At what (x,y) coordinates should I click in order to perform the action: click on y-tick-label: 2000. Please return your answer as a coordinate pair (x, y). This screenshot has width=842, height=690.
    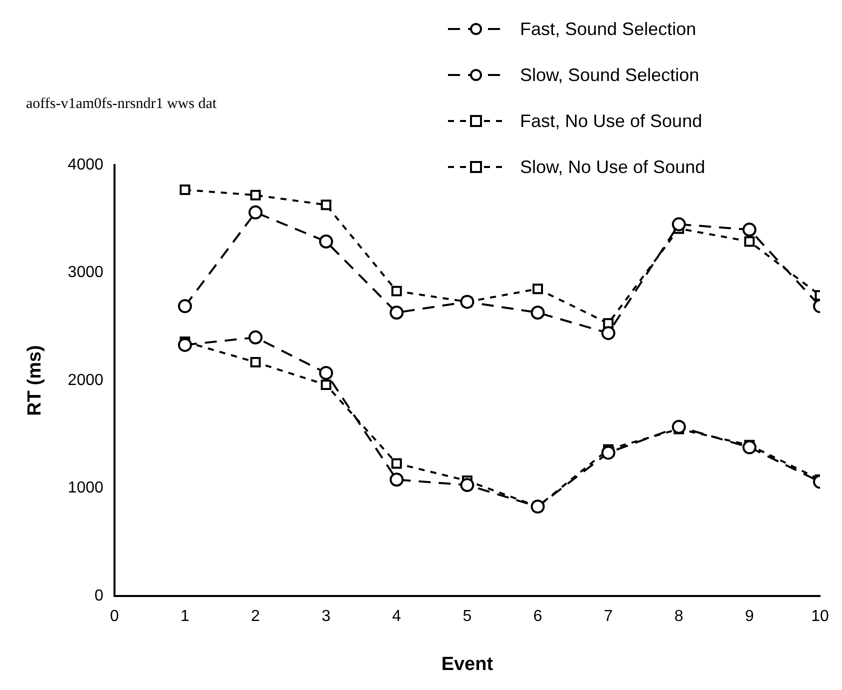
    Looking at the image, I should click on (86, 380).